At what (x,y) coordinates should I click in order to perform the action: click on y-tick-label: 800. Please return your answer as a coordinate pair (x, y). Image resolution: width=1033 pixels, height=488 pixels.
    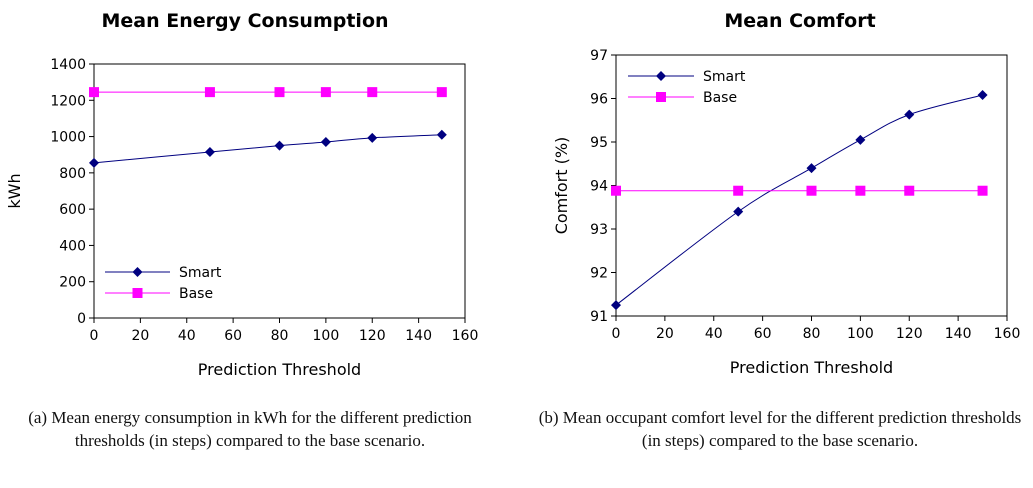
    Looking at the image, I should click on (72, 174).